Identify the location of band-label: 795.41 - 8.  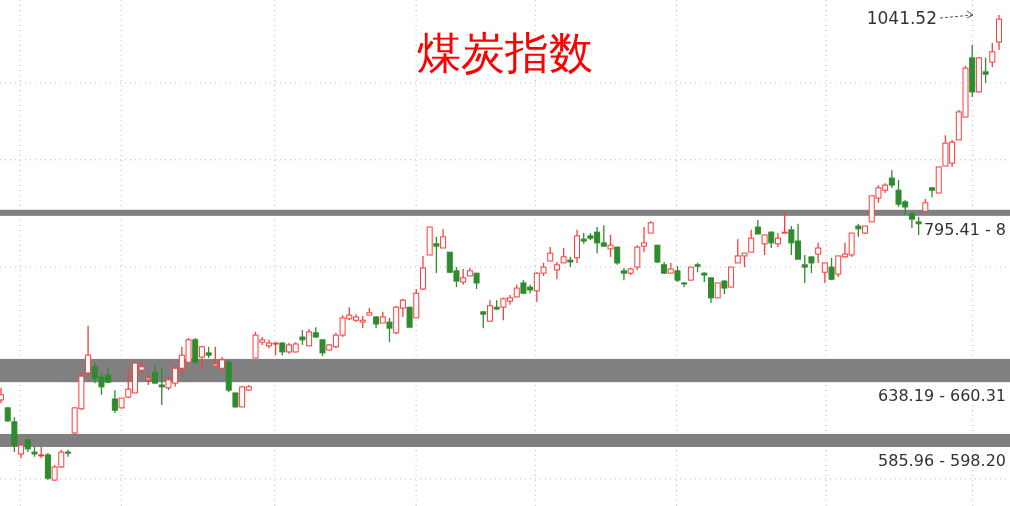
(964, 229).